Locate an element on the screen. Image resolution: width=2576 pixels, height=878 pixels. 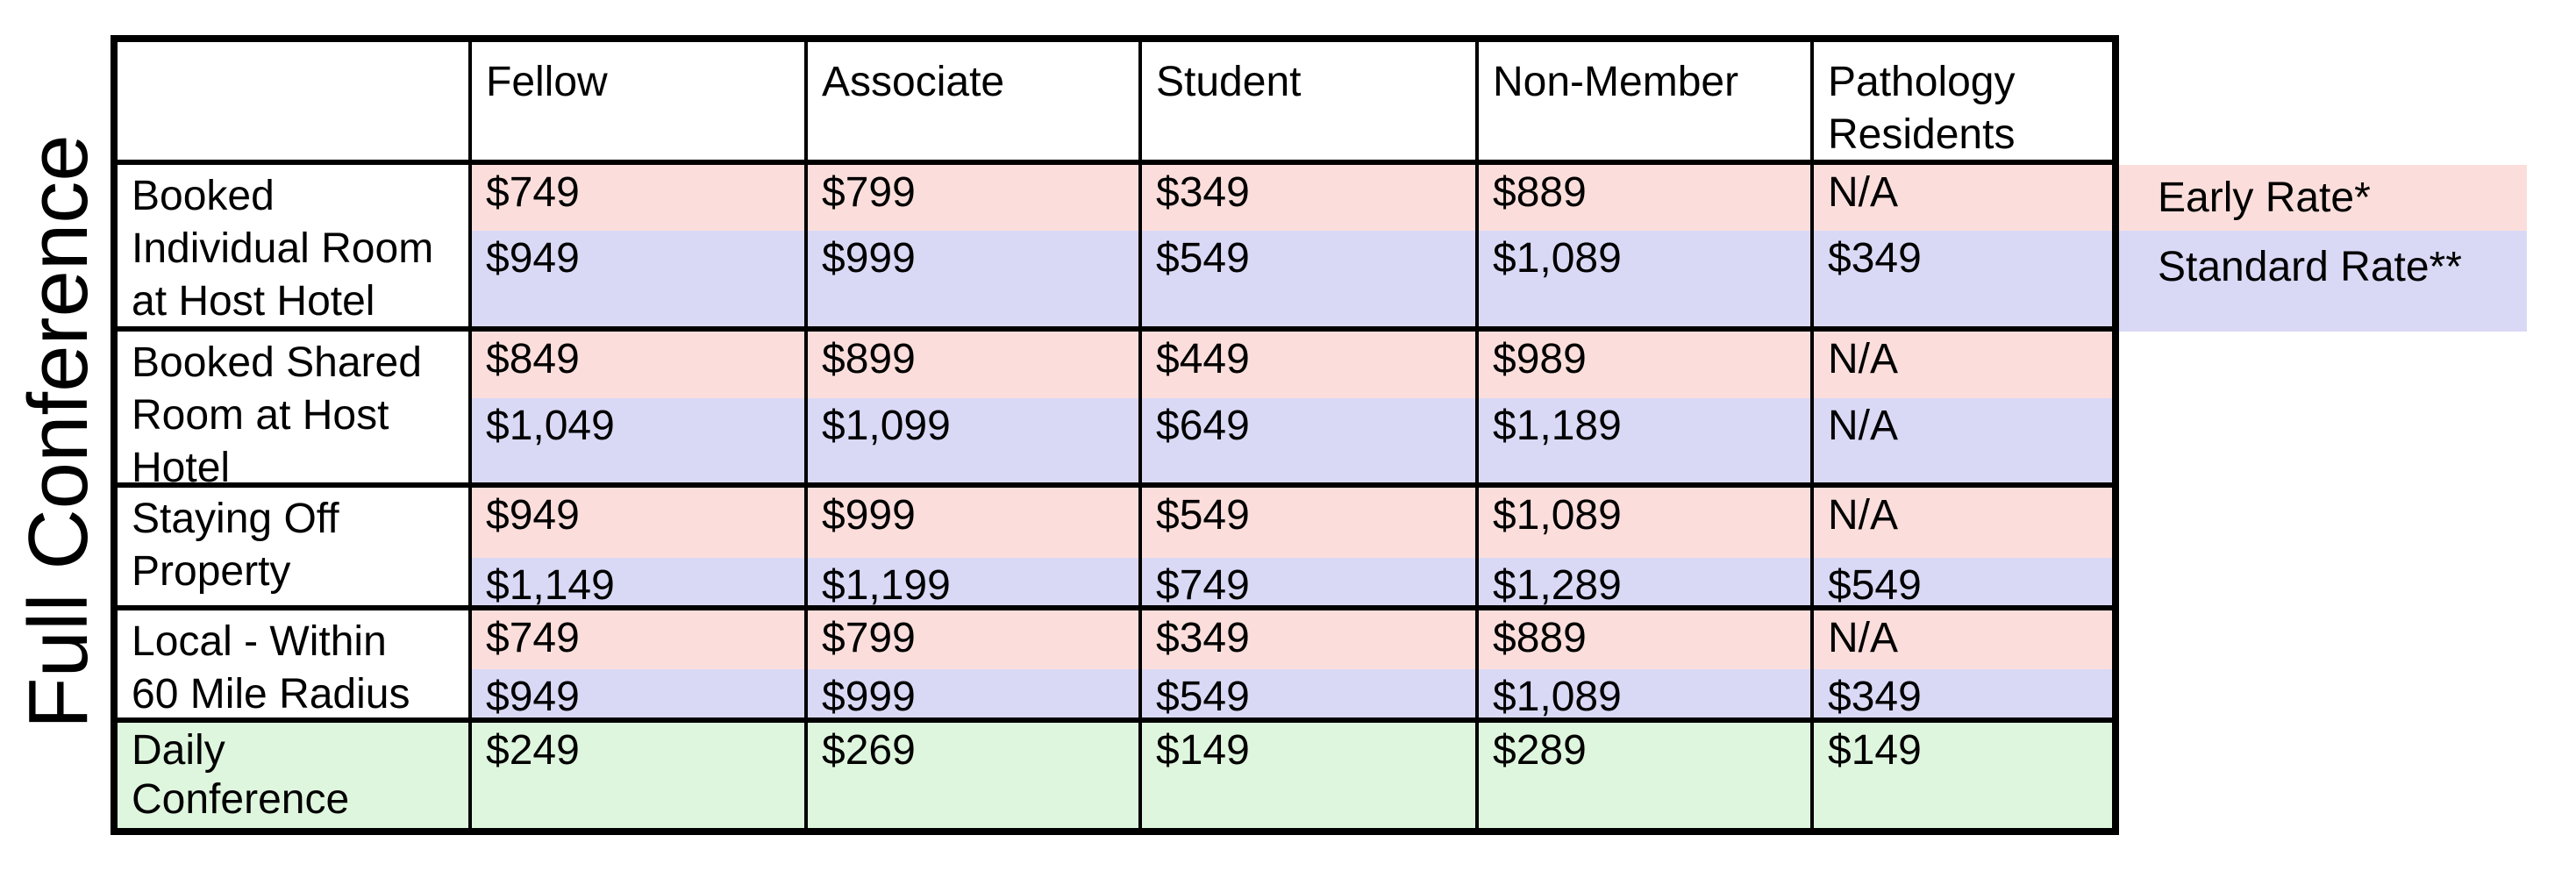
price-cell: $1,149 is located at coordinates (640, 584).